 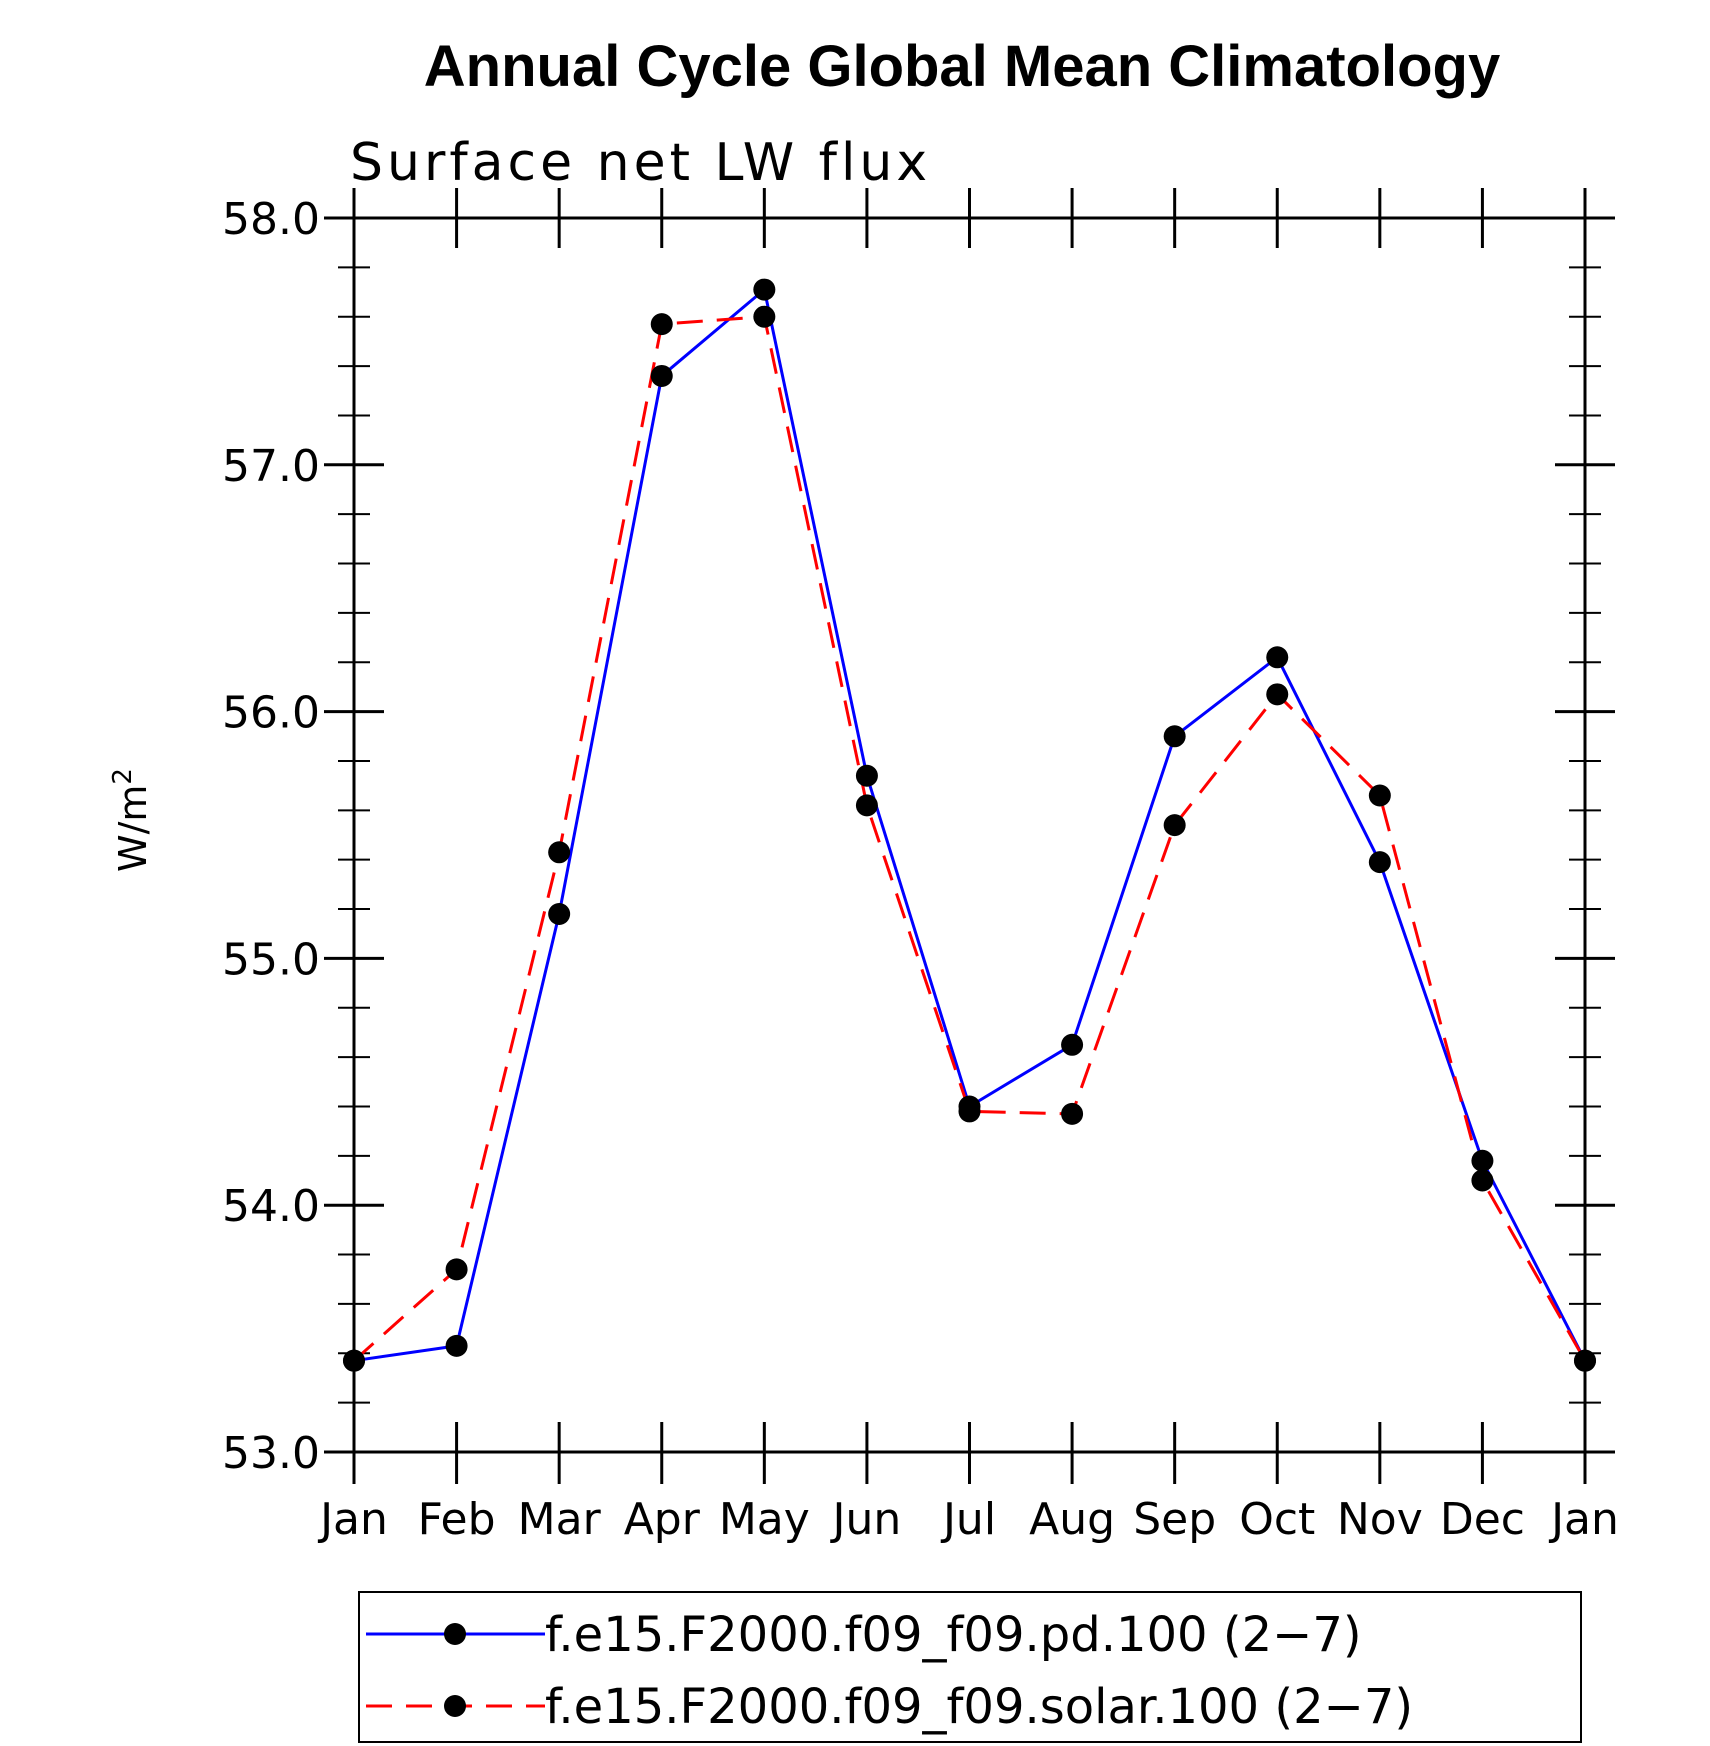 I want to click on x-tick-label: Sep, so click(x=1174, y=1519).